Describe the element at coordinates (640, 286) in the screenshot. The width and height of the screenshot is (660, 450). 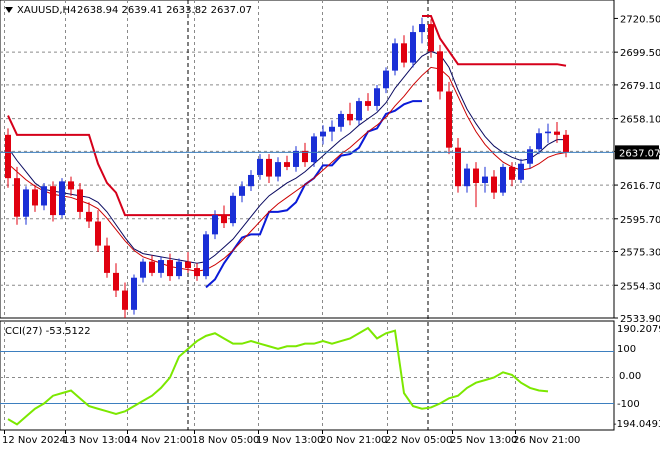
I see `price-tick-label: 2554.30` at that location.